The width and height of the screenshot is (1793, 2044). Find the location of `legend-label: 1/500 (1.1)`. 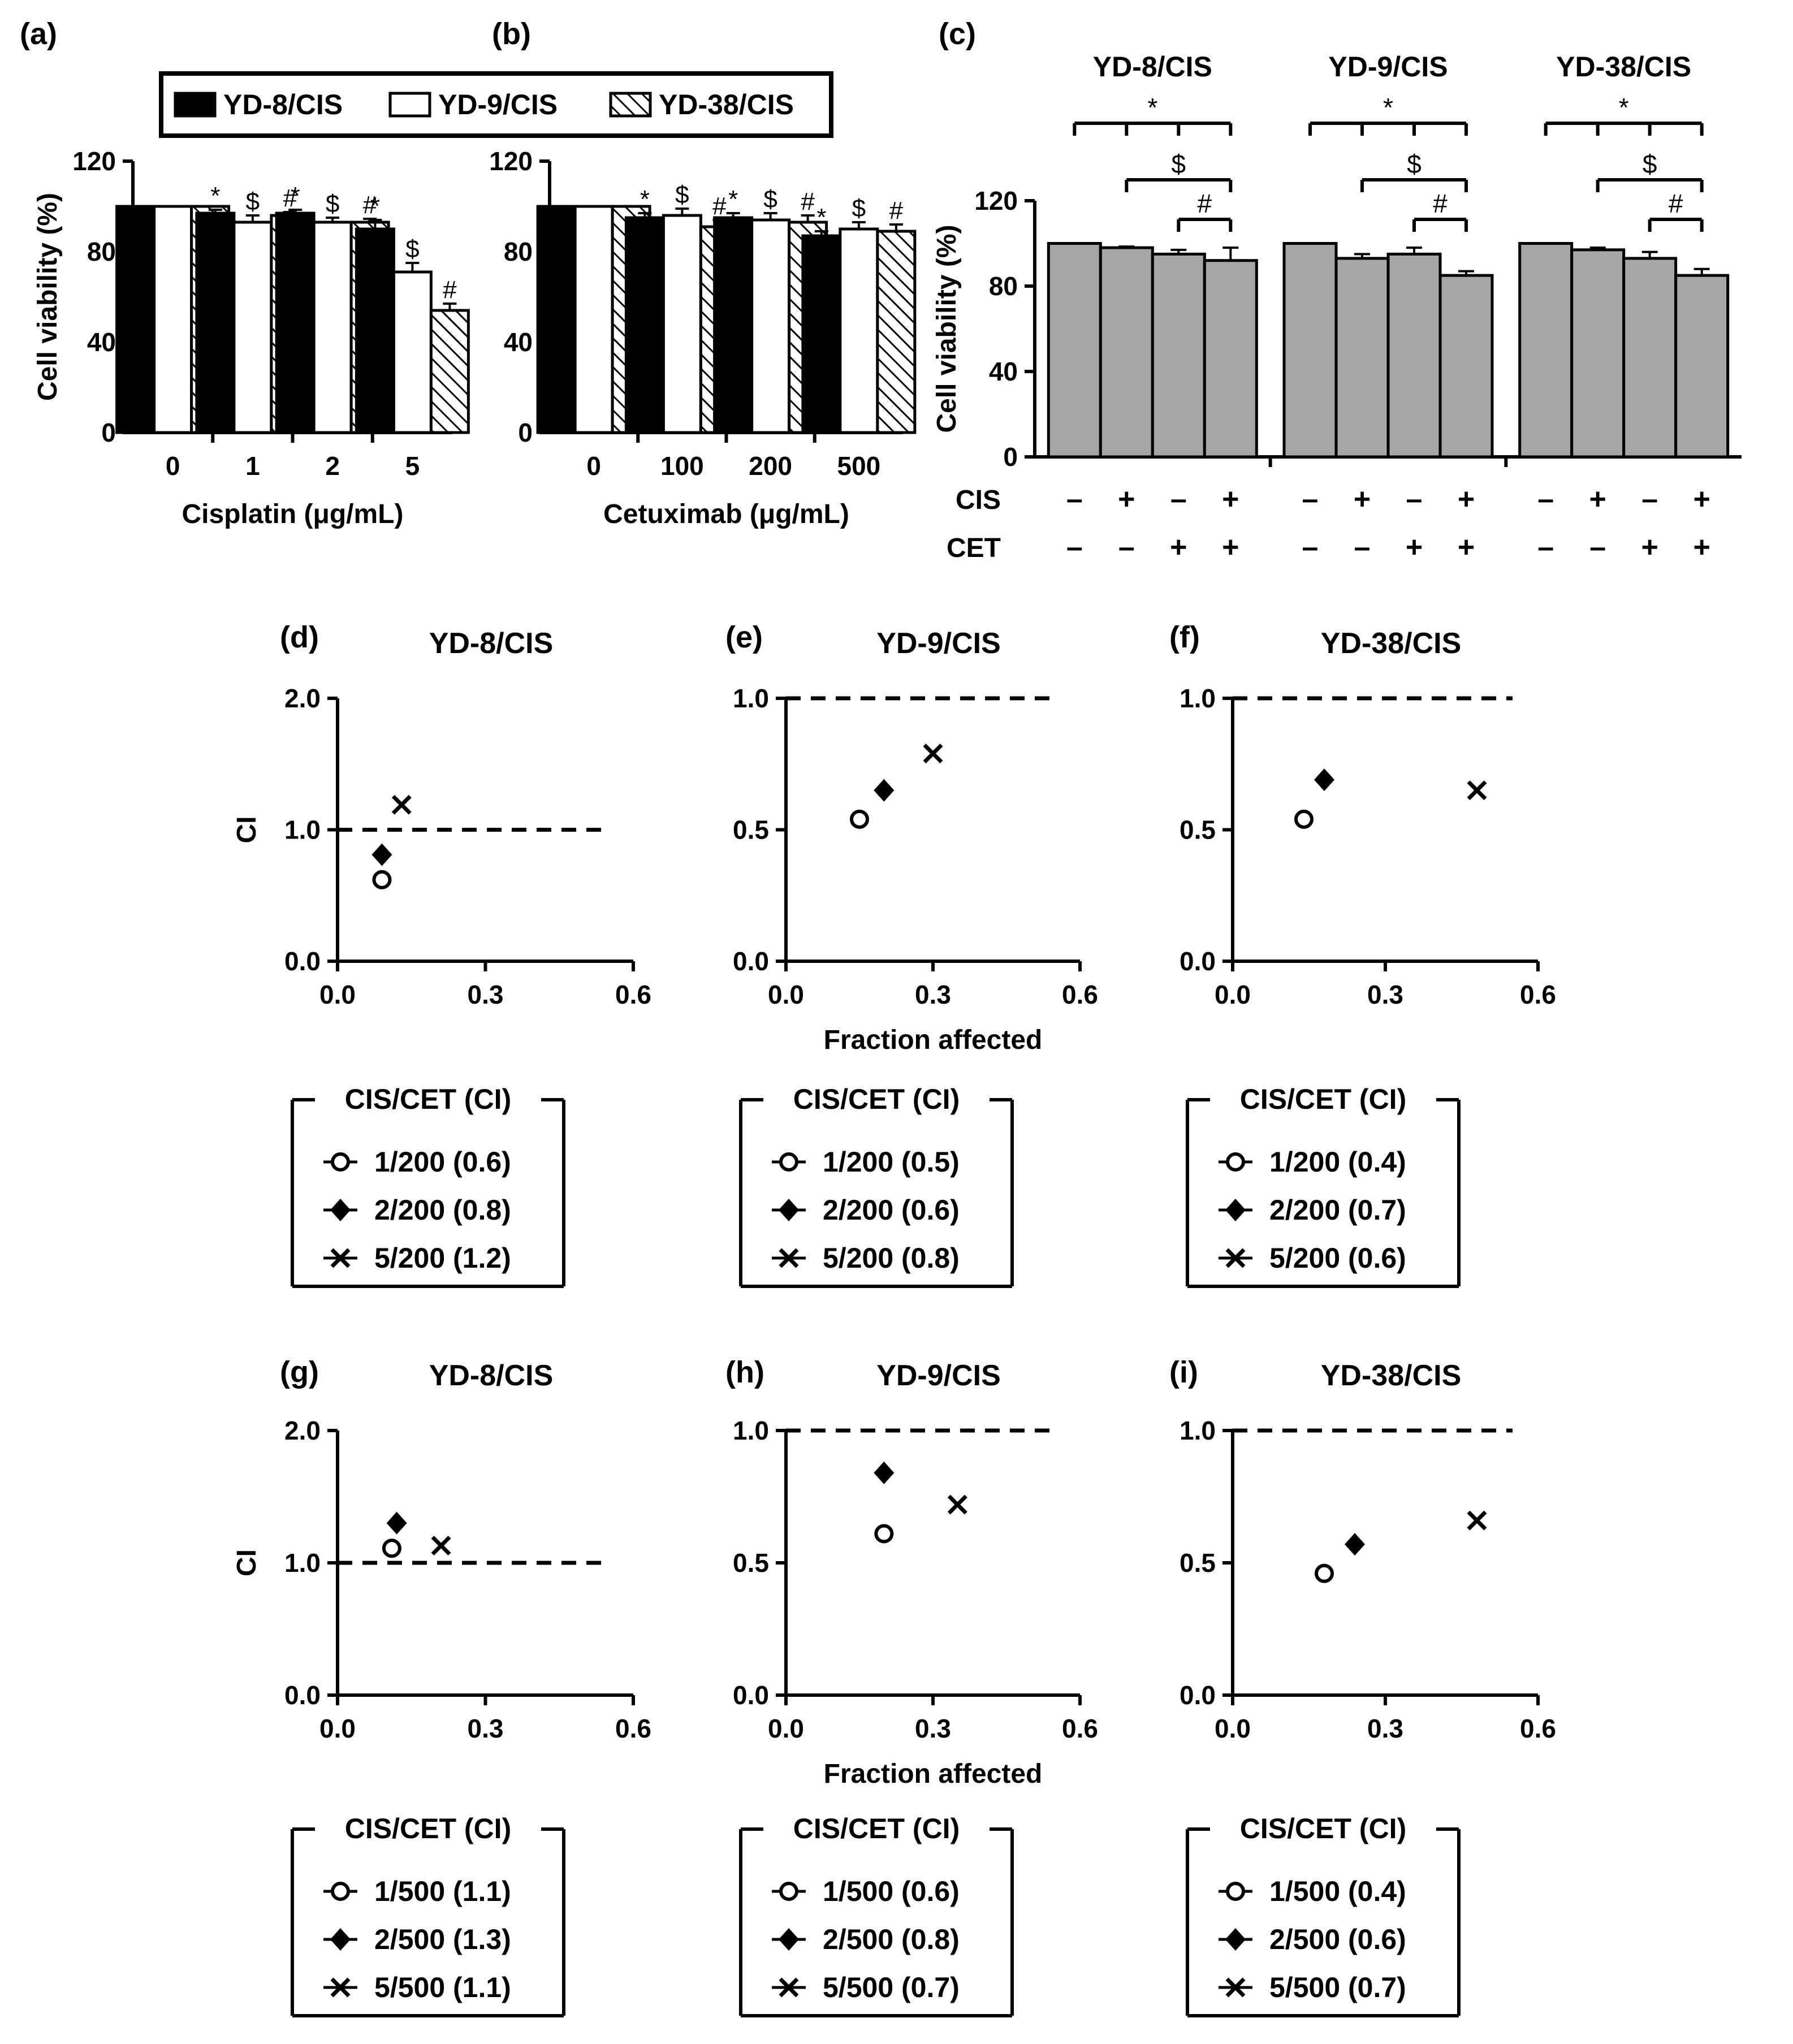

legend-label: 1/500 (1.1) is located at coordinates (442, 1891).